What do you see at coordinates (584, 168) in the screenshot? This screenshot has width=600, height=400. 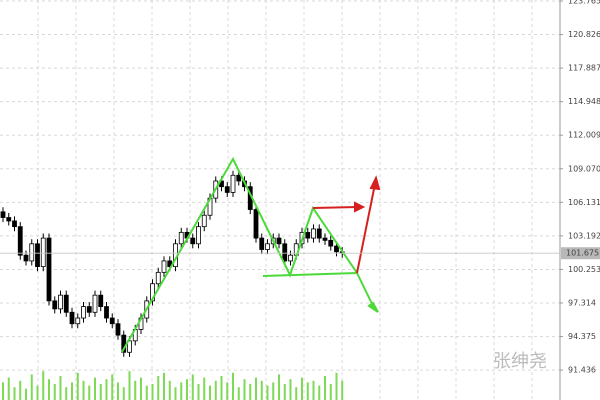 I see `y-tick-label: 109.070` at bounding box center [584, 168].